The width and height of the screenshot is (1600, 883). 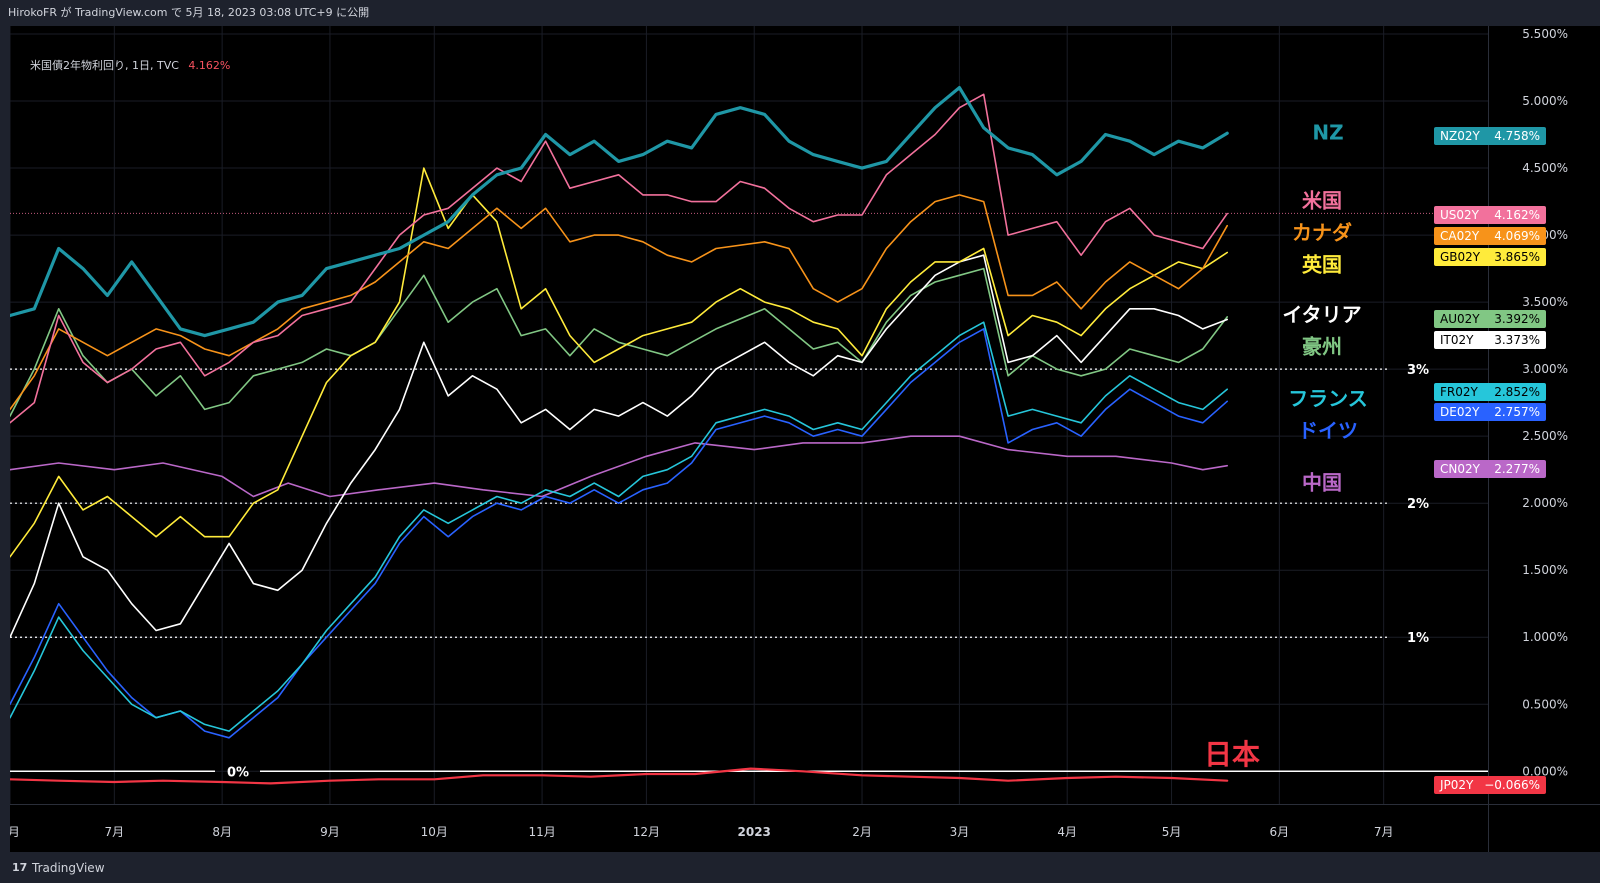 I want to click on price-badge-us02y, so click(x=1490, y=215).